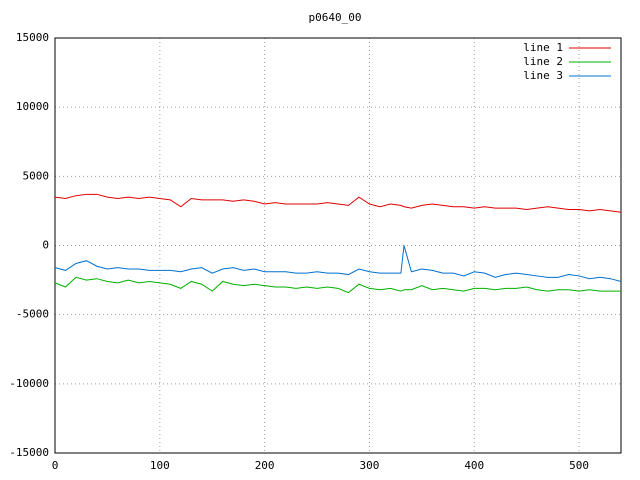 The image size is (640, 480). I want to click on y-tick-label: -5000, so click(32, 314).